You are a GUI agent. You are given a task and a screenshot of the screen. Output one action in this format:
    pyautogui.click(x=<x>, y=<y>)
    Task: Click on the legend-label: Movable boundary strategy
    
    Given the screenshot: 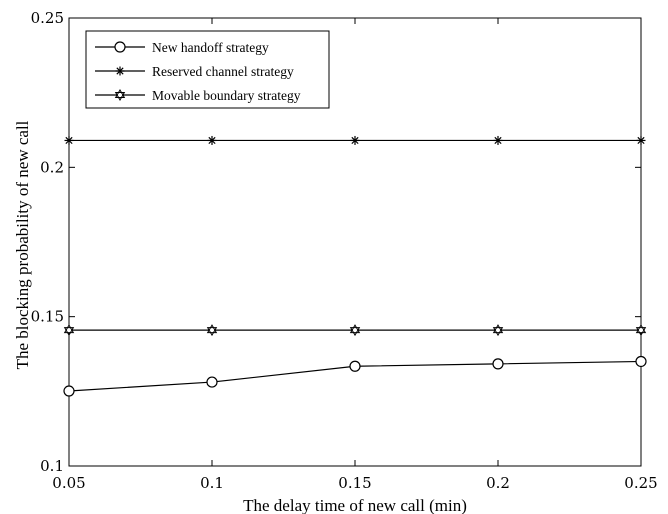 What is the action you would take?
    pyautogui.click(x=226, y=95)
    